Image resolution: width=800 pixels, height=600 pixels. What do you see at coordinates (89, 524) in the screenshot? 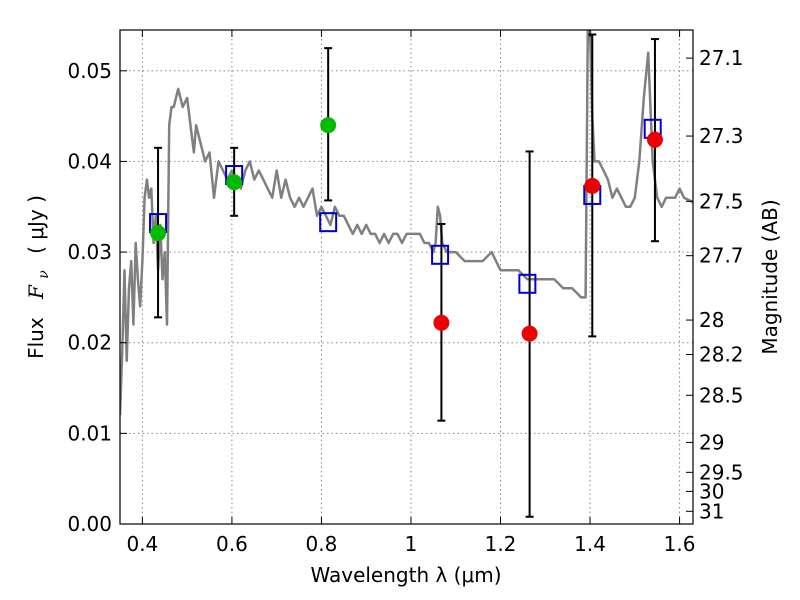
I see `y-tick-label: 0.00` at bounding box center [89, 524].